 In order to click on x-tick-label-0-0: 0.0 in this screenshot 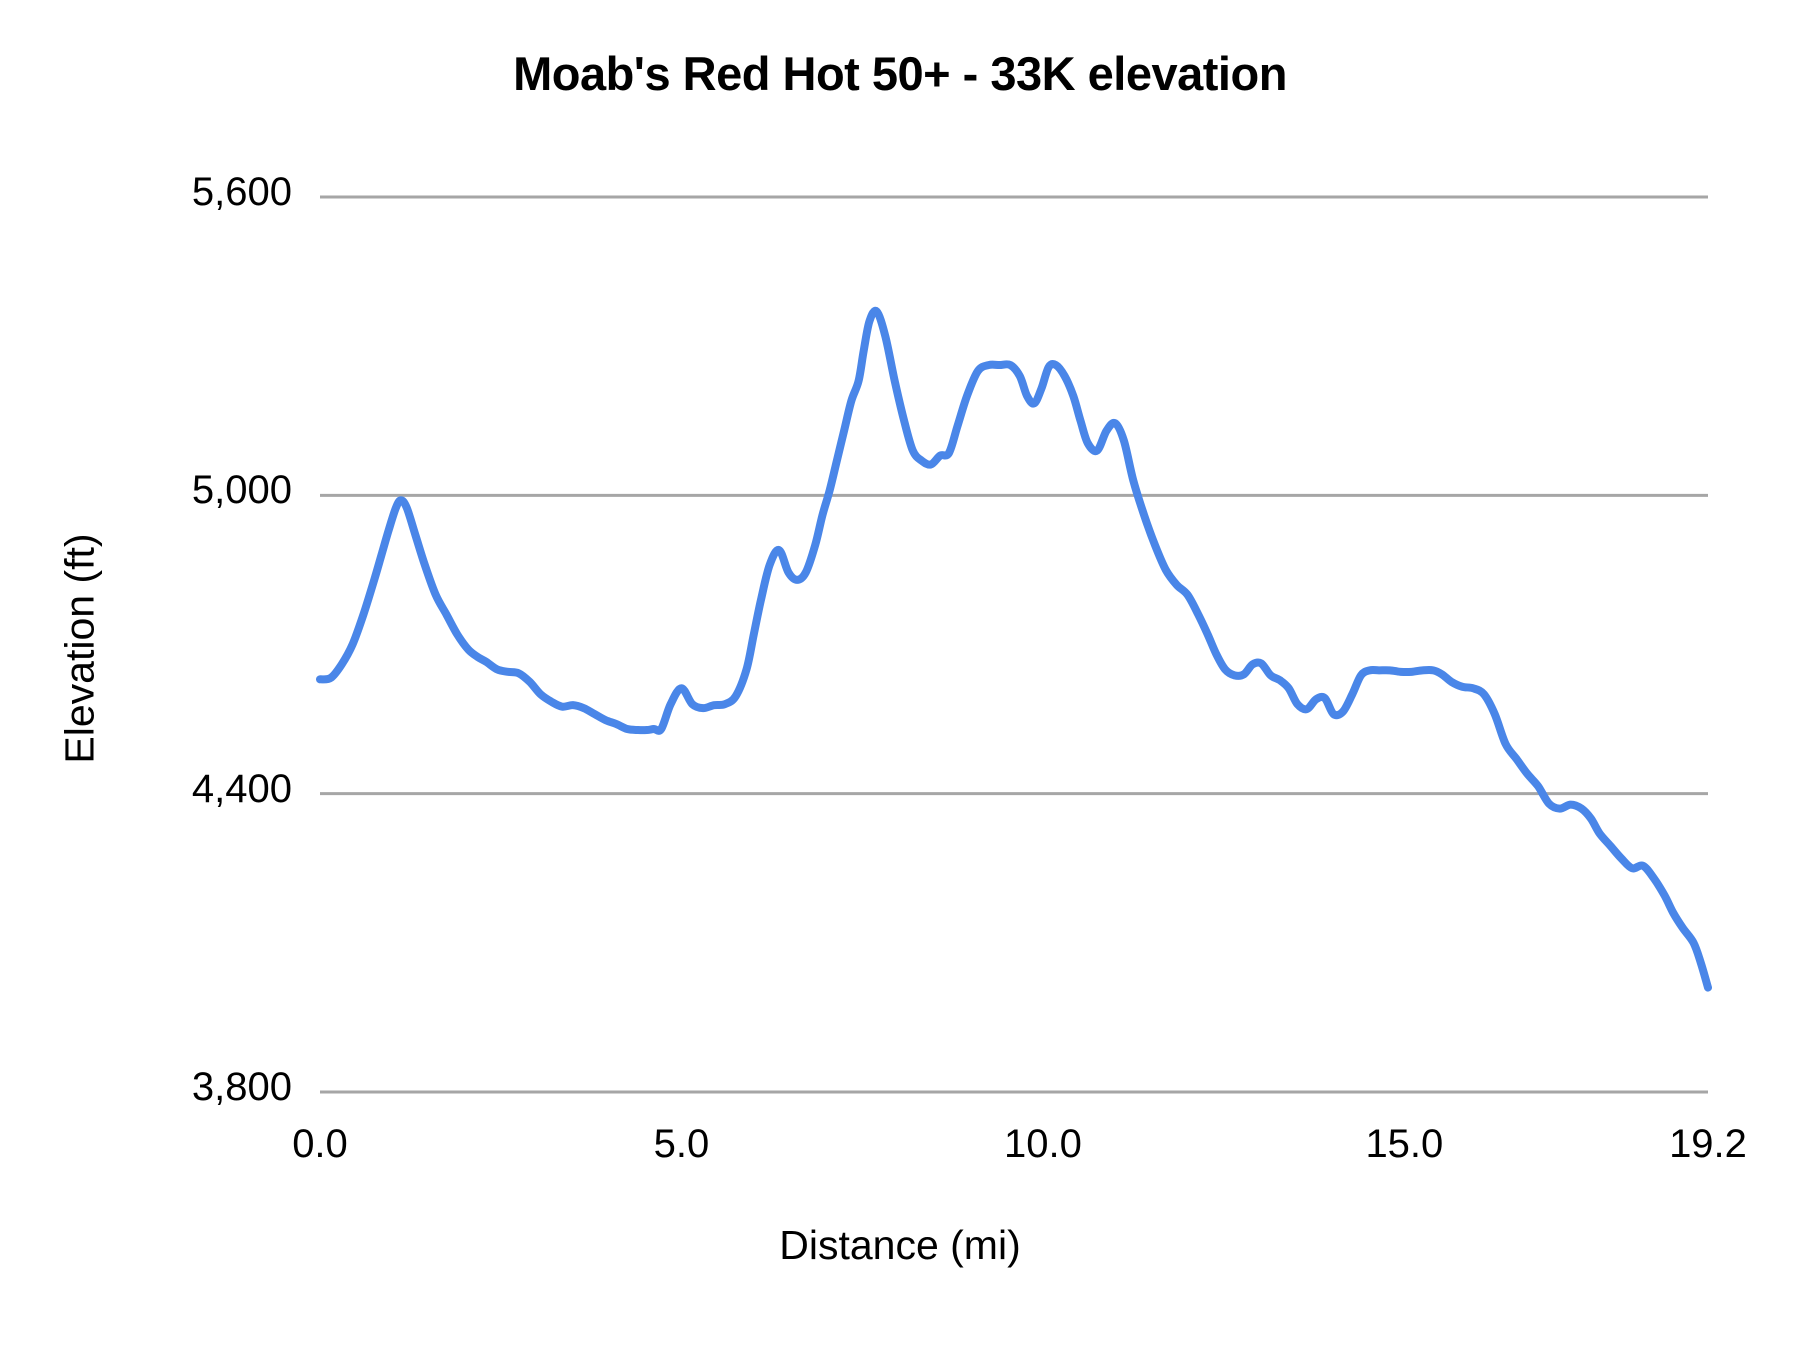, I will do `click(320, 1144)`.